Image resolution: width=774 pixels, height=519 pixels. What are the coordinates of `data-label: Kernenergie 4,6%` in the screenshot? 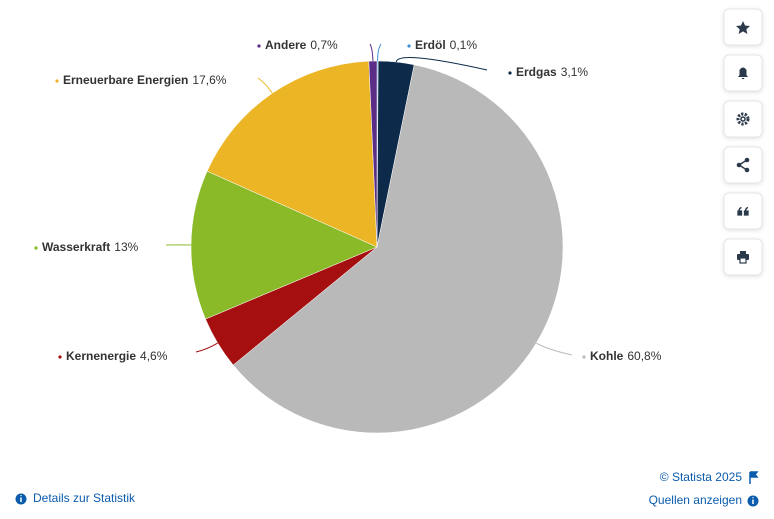 It's located at (117, 356).